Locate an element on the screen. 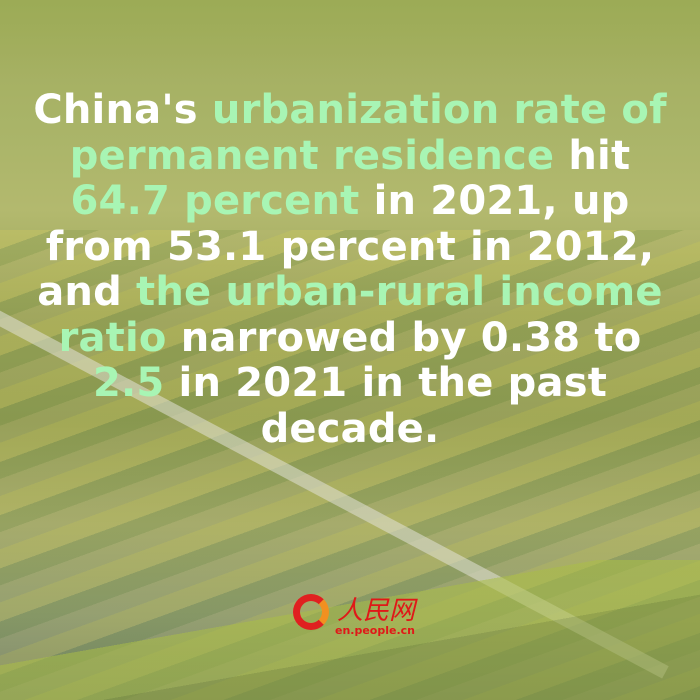 Image resolution: width=700 pixels, height=700 pixels. logo-chinese: 人民网 is located at coordinates (376, 611).